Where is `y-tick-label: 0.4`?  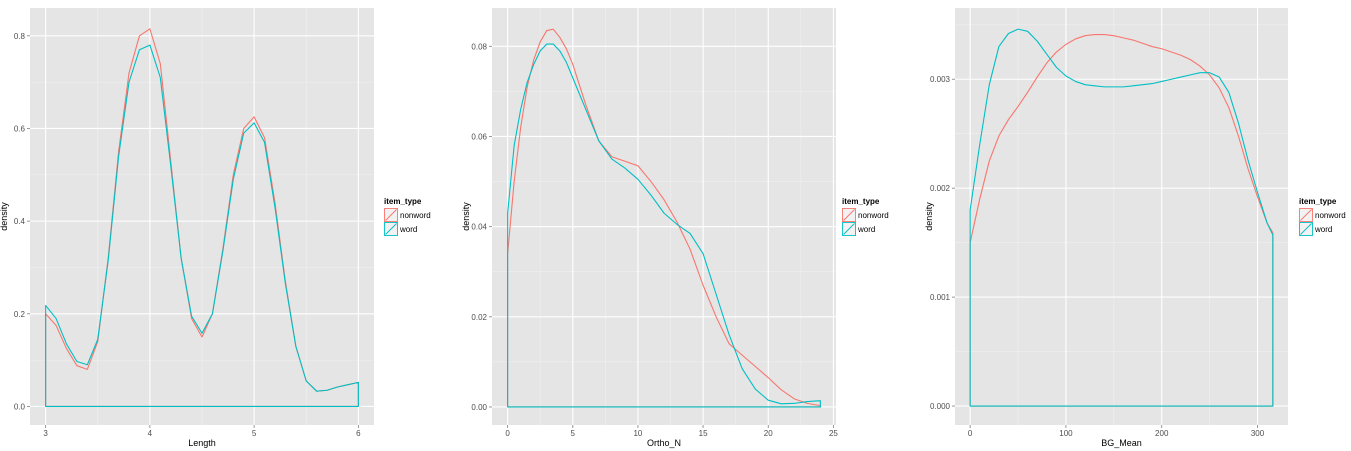
y-tick-label: 0.4 is located at coordinates (20, 221).